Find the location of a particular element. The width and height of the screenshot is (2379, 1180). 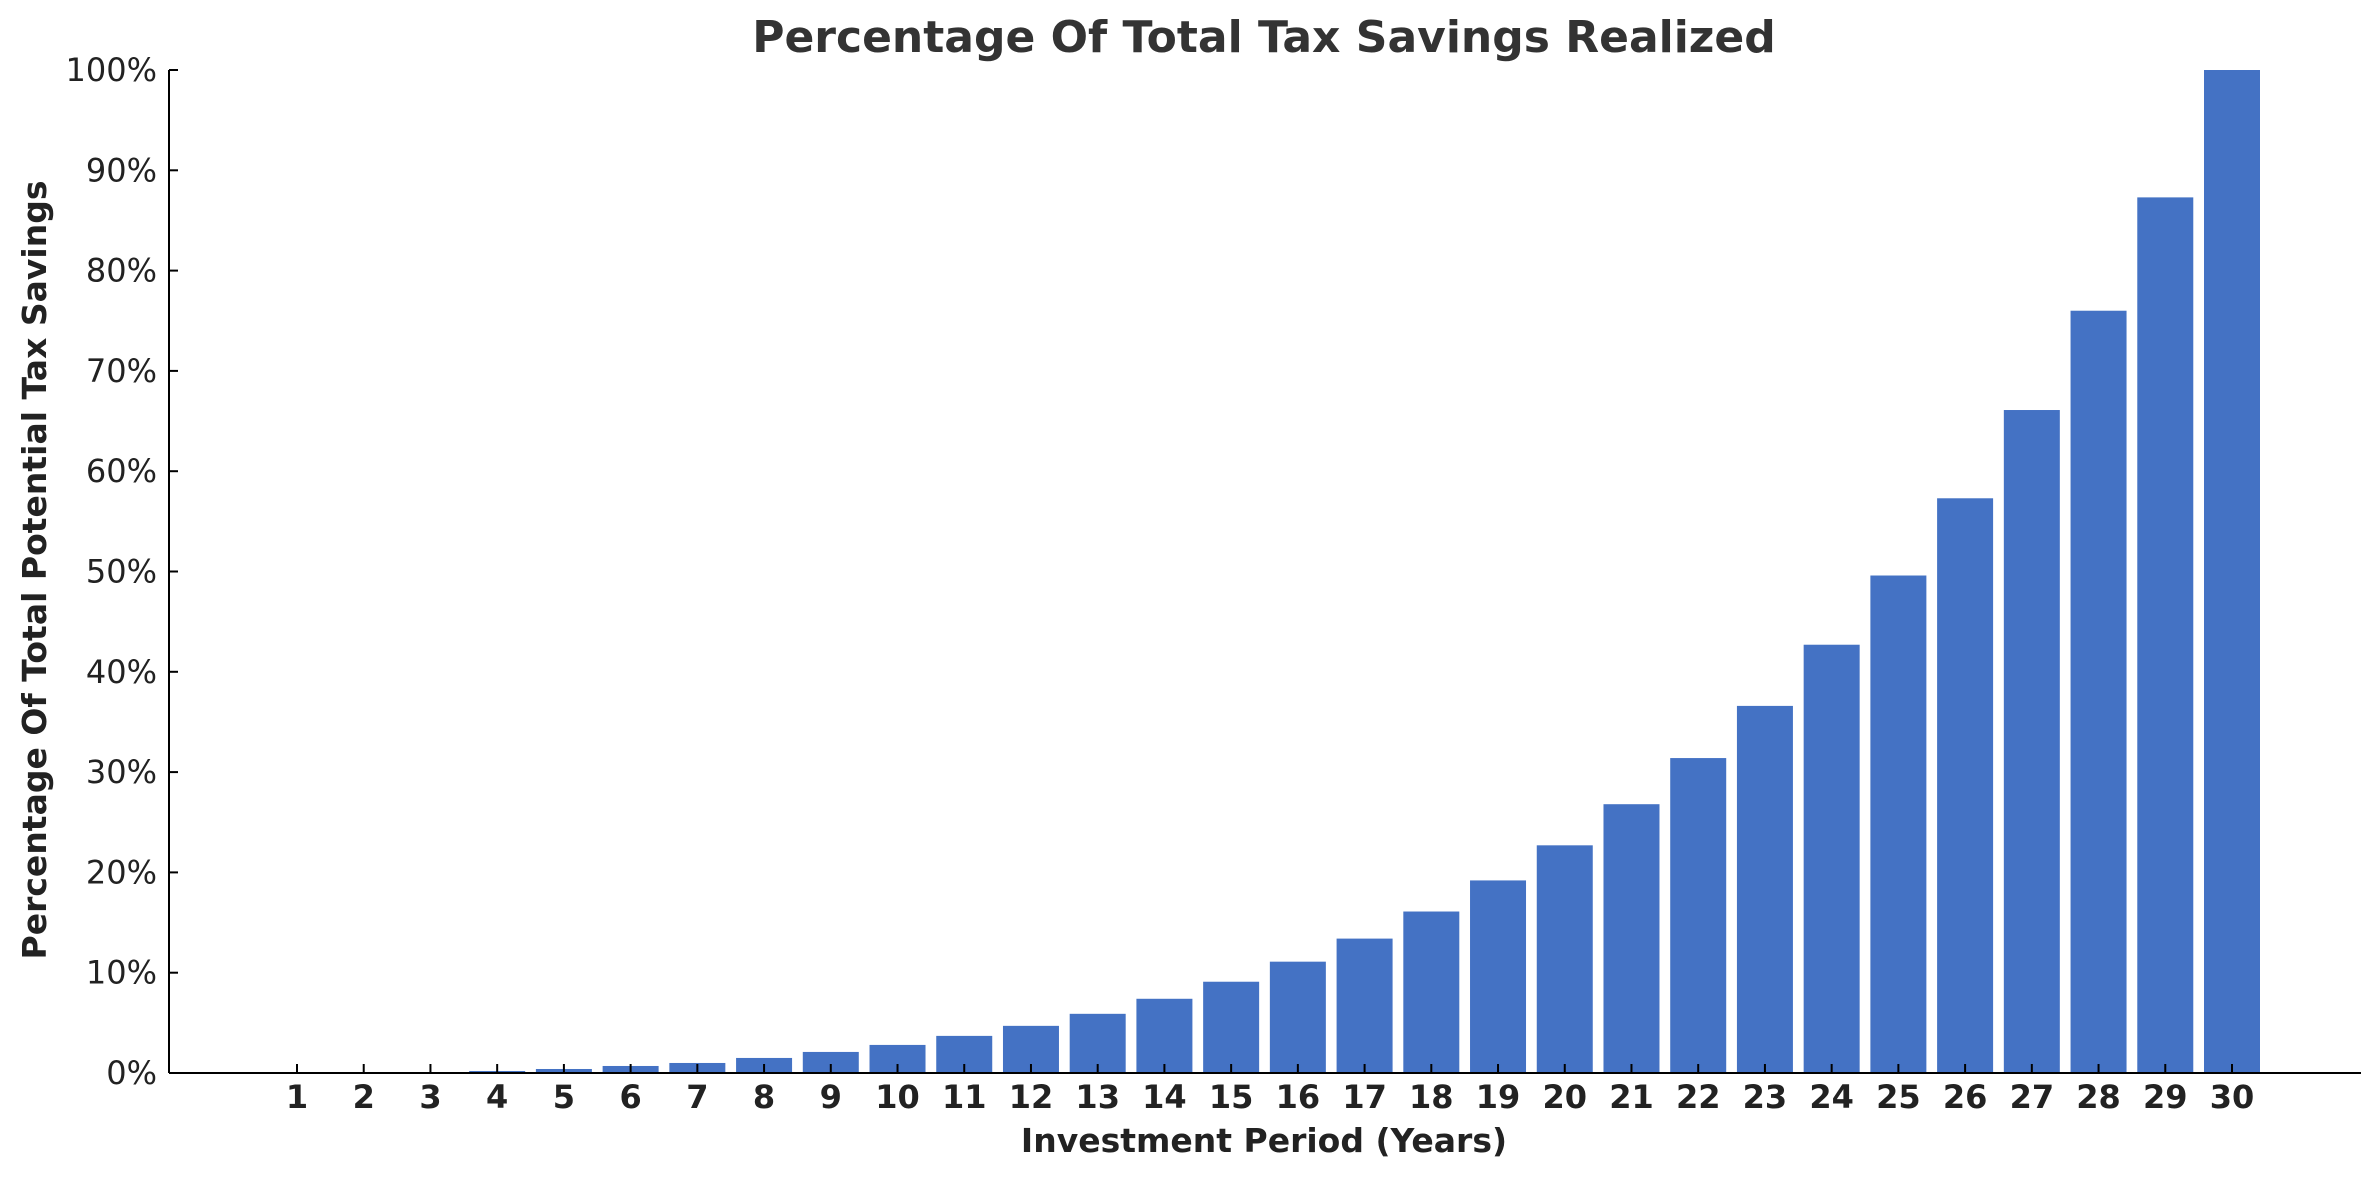

x-tick-label-26: 26 is located at coordinates (1965, 1097).